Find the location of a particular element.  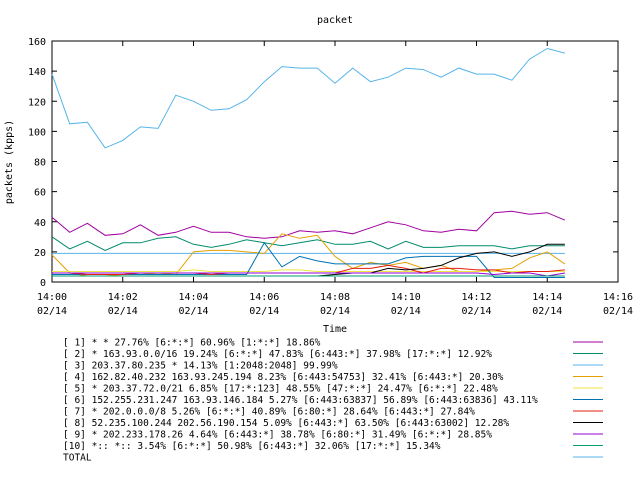

y-tick-label: 20 is located at coordinates (40, 253).